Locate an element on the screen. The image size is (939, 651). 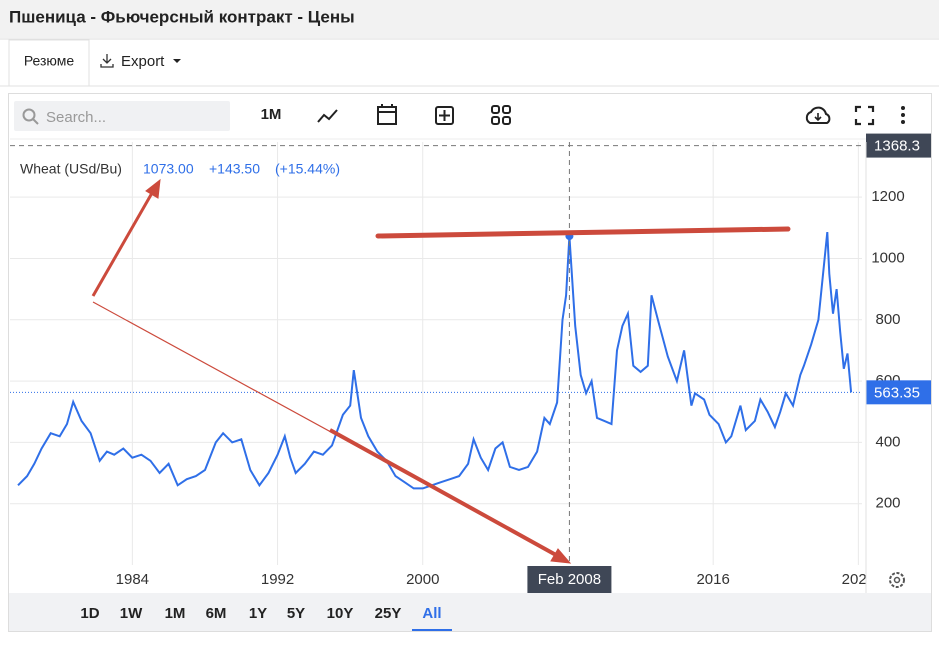
legend-change-pct: (+15.44%) is located at coordinates (307, 169).